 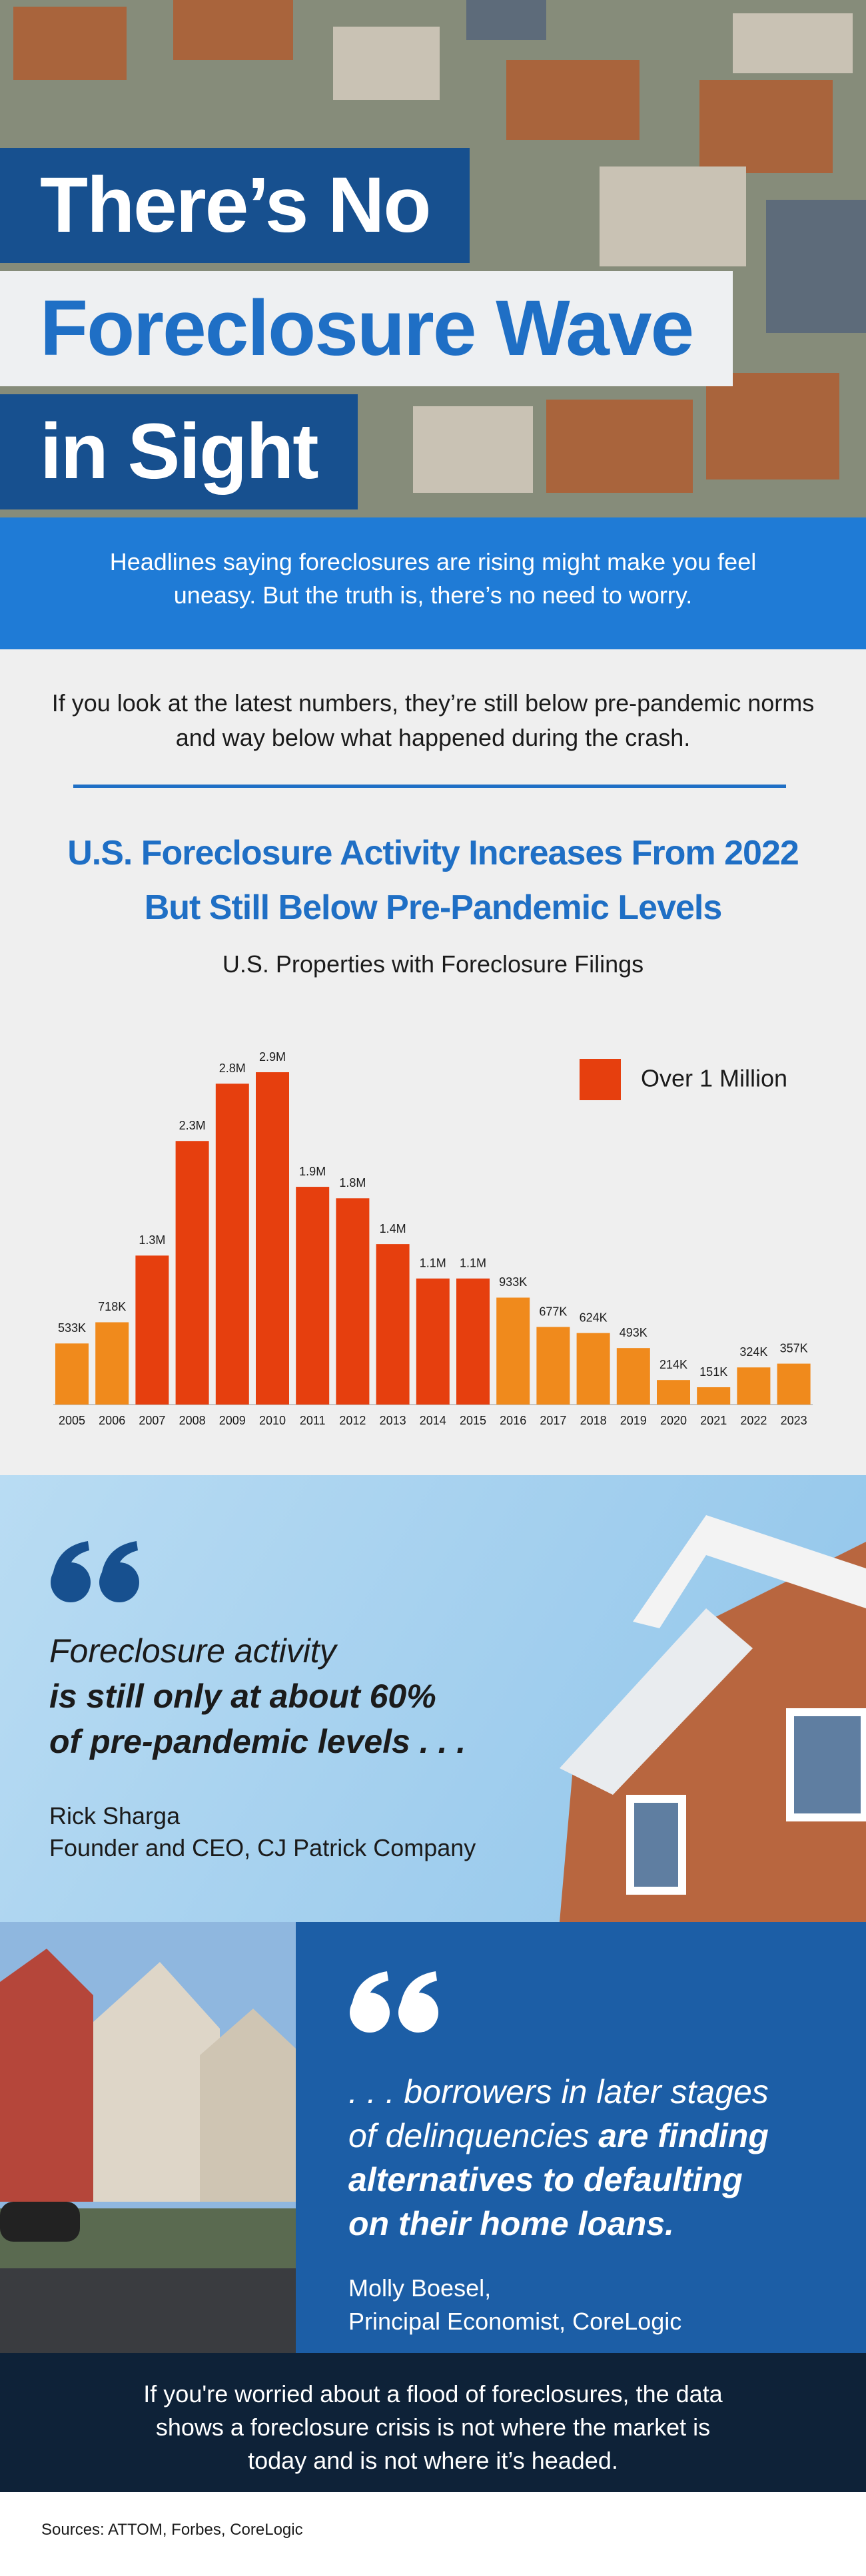 I want to click on quote-name: Rick Sharga, so click(x=115, y=1815).